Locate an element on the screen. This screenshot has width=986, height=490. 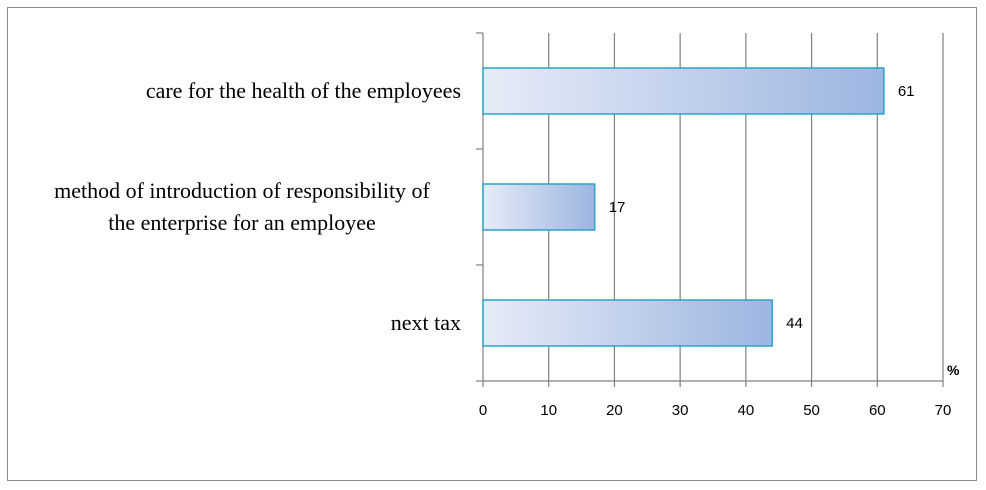
category-label: care for the health of the employees is located at coordinates (303, 90).